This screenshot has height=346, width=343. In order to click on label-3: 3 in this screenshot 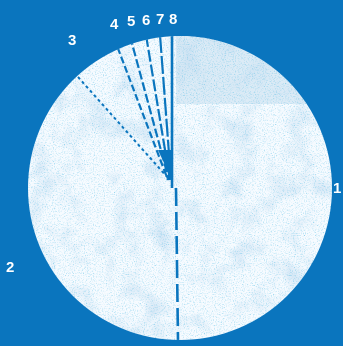, I will do `click(72, 40)`.